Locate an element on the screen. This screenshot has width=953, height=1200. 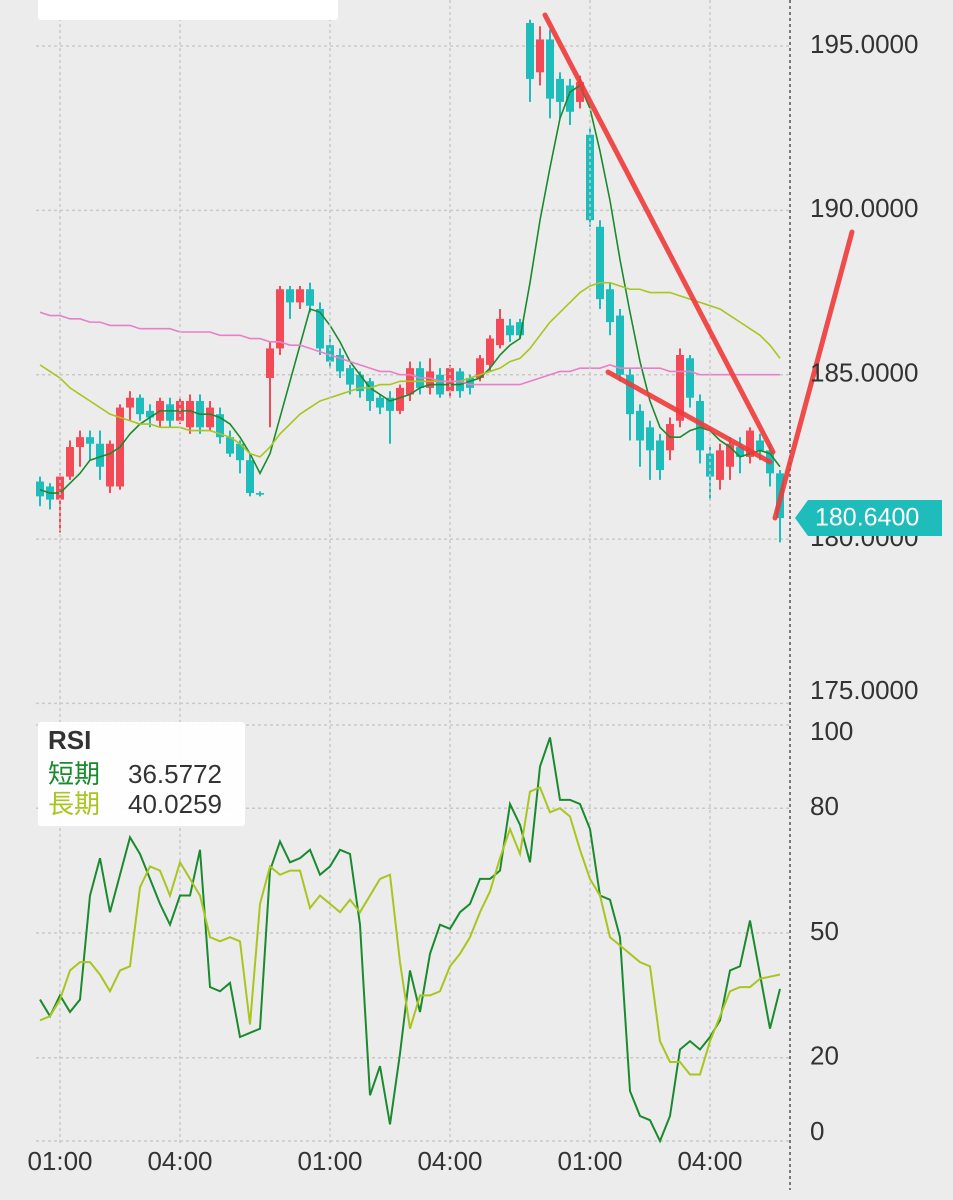
y-tick-label: 20 is located at coordinates (824, 1056).